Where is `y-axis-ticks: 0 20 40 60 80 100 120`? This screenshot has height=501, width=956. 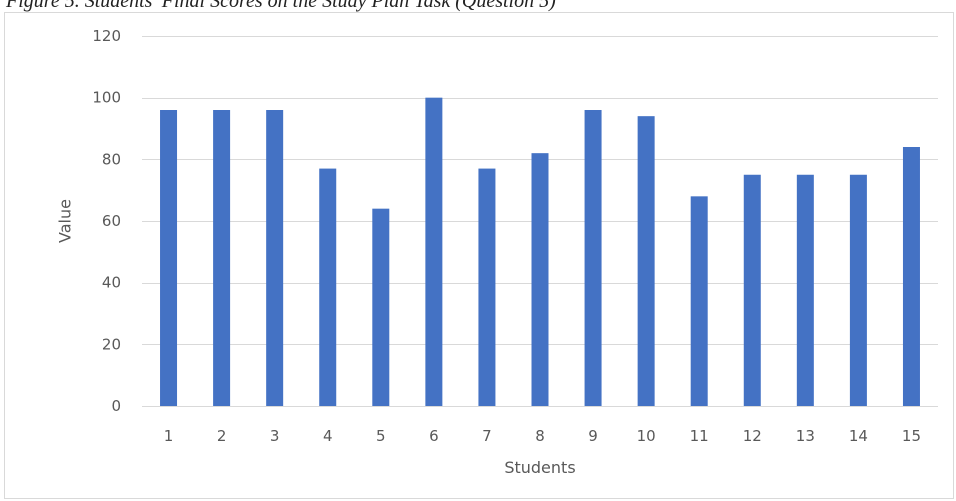 y-axis-ticks: 0 20 40 60 80 100 120 is located at coordinates (106, 221).